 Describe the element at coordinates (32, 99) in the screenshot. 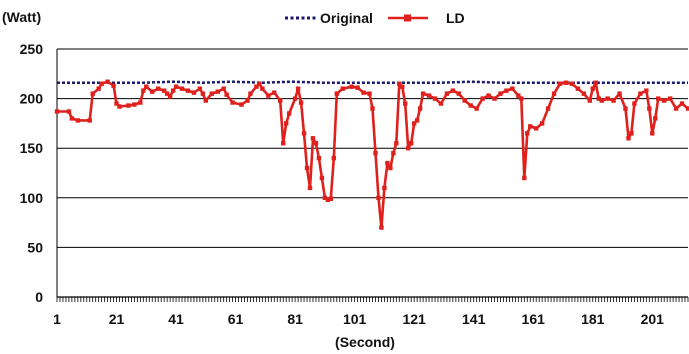

I see `y-tick-label: 200` at that location.